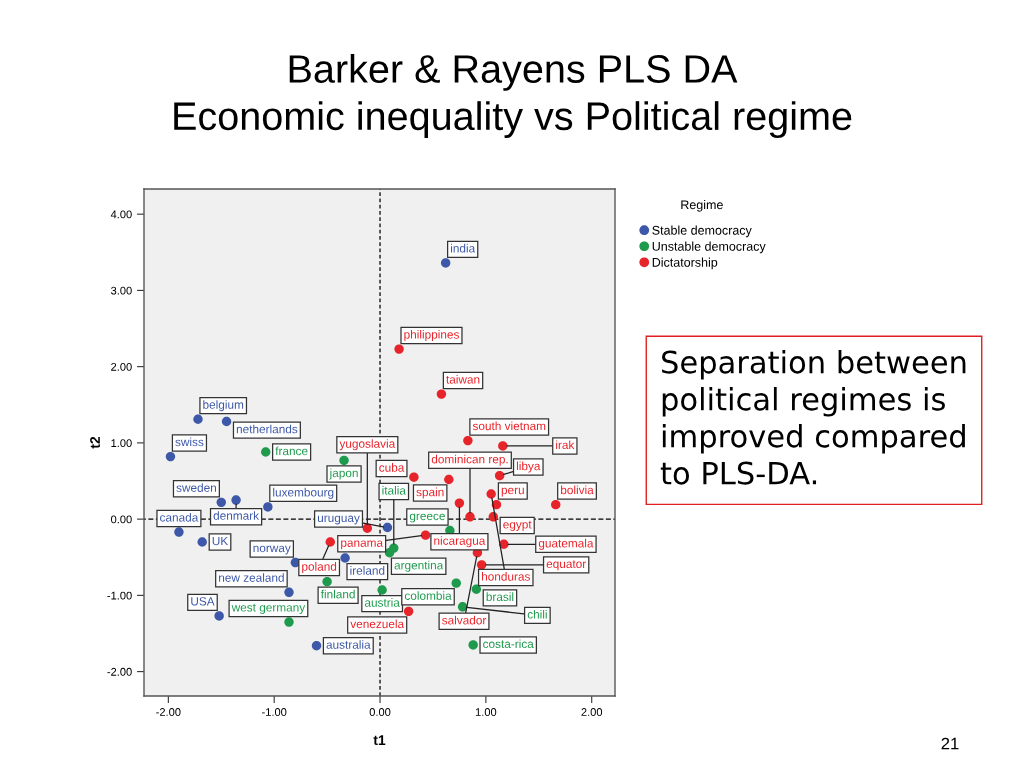  What do you see at coordinates (513, 96) in the screenshot?
I see `chart-title: Barker & Rayens PLS DA Economic inequality vs Political regime` at bounding box center [513, 96].